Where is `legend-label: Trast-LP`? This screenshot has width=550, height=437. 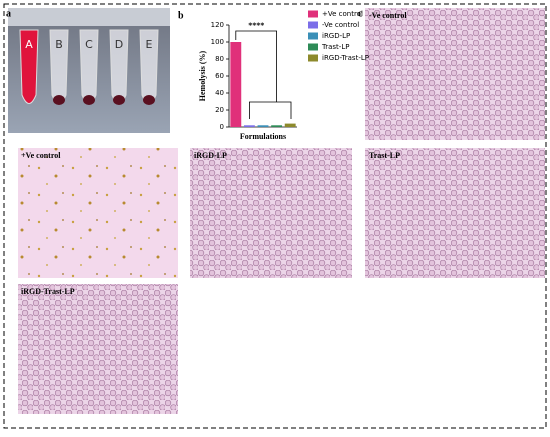
legend-label: Trast-LP is located at coordinates (335, 47).